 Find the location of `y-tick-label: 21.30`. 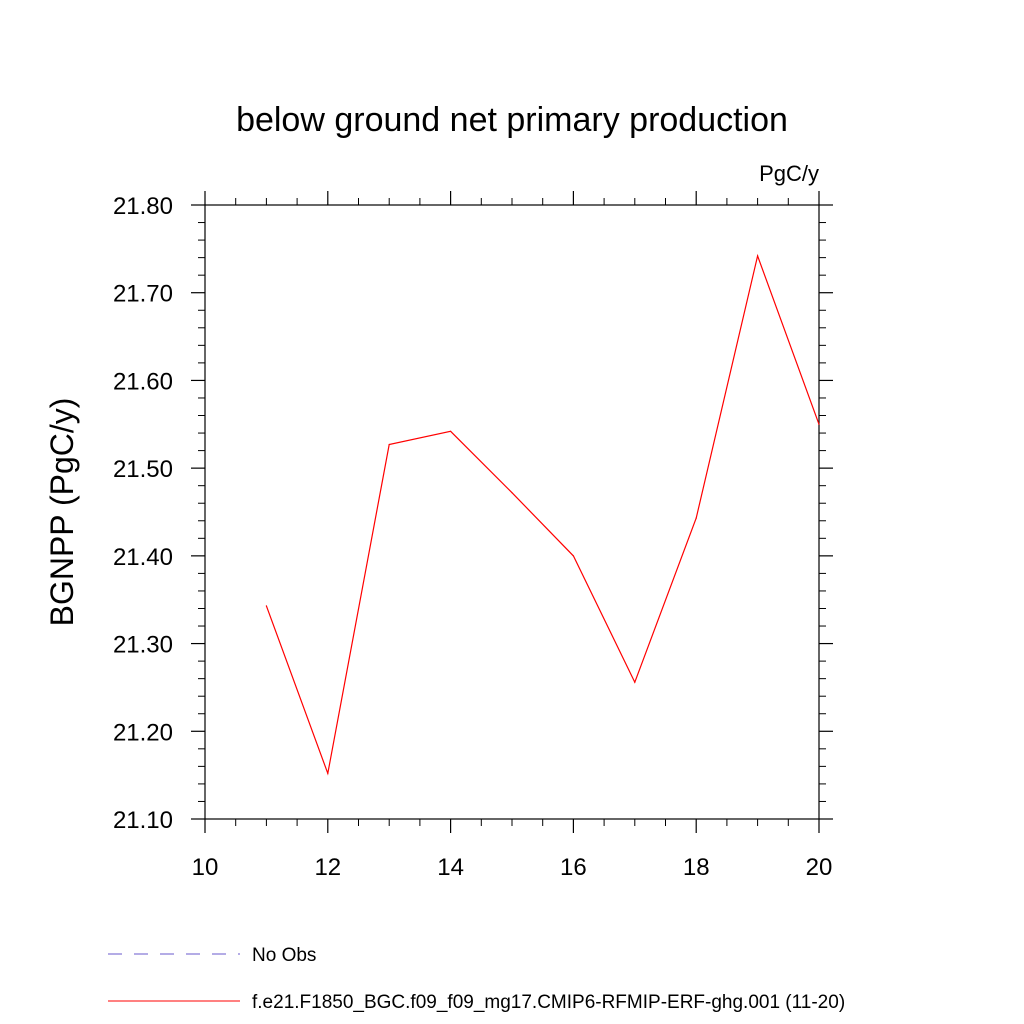

y-tick-label: 21.30 is located at coordinates (143, 645).